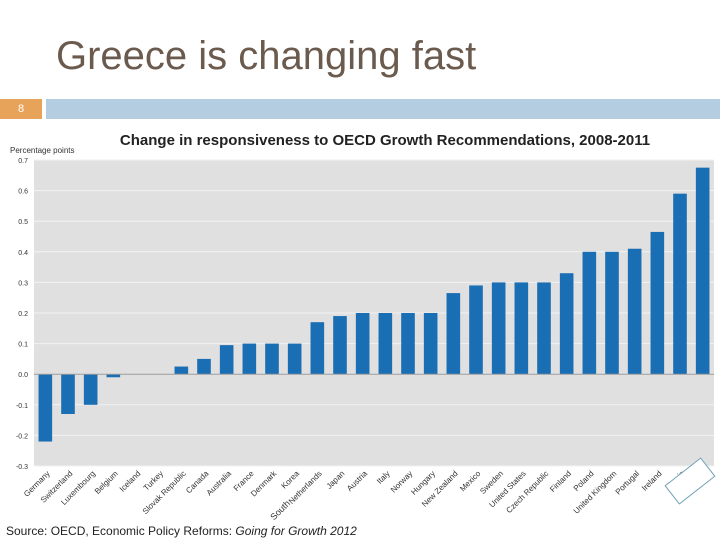 This screenshot has height=540, width=720. I want to click on bar-france, so click(249, 359).